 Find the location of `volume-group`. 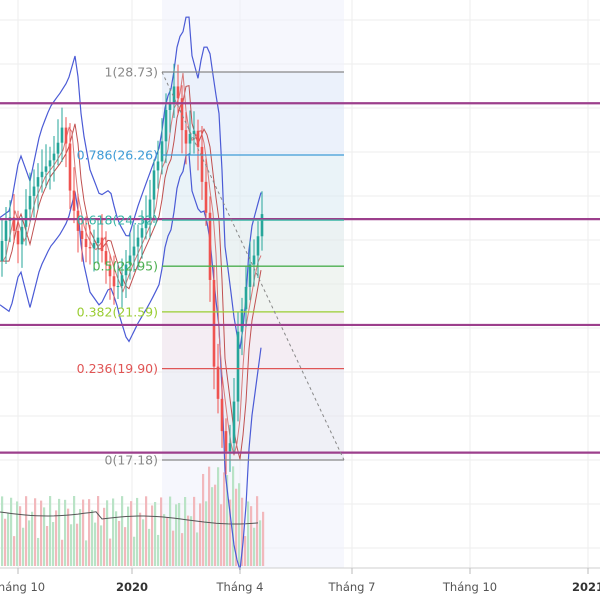

volume-group is located at coordinates (132, 516).